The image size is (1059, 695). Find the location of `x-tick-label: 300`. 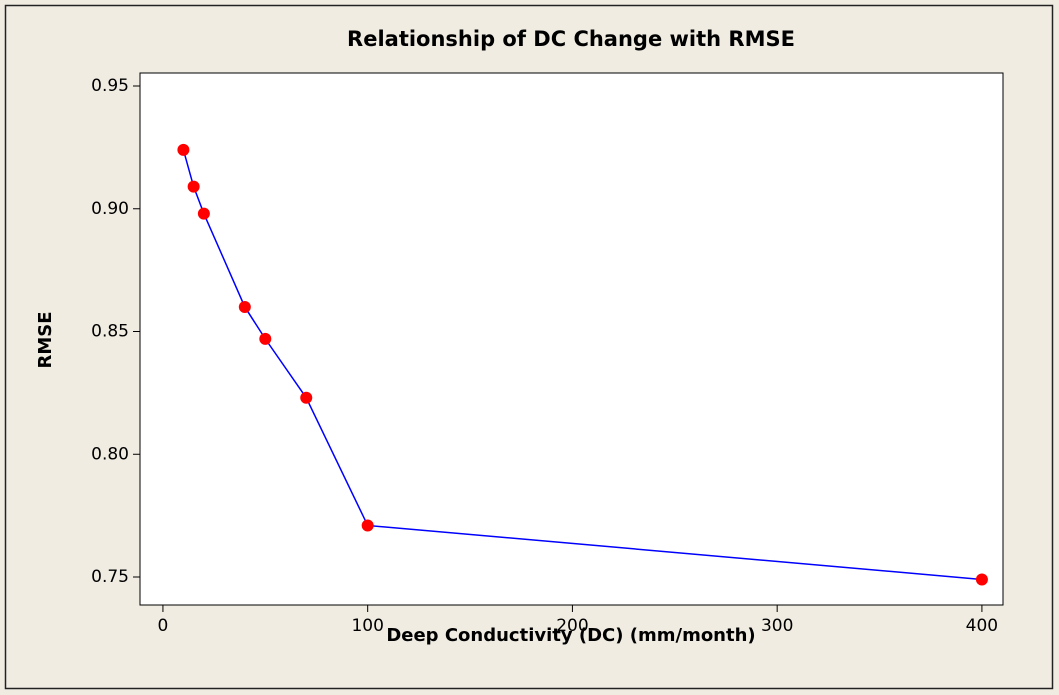

x-tick-label: 300 is located at coordinates (777, 626).